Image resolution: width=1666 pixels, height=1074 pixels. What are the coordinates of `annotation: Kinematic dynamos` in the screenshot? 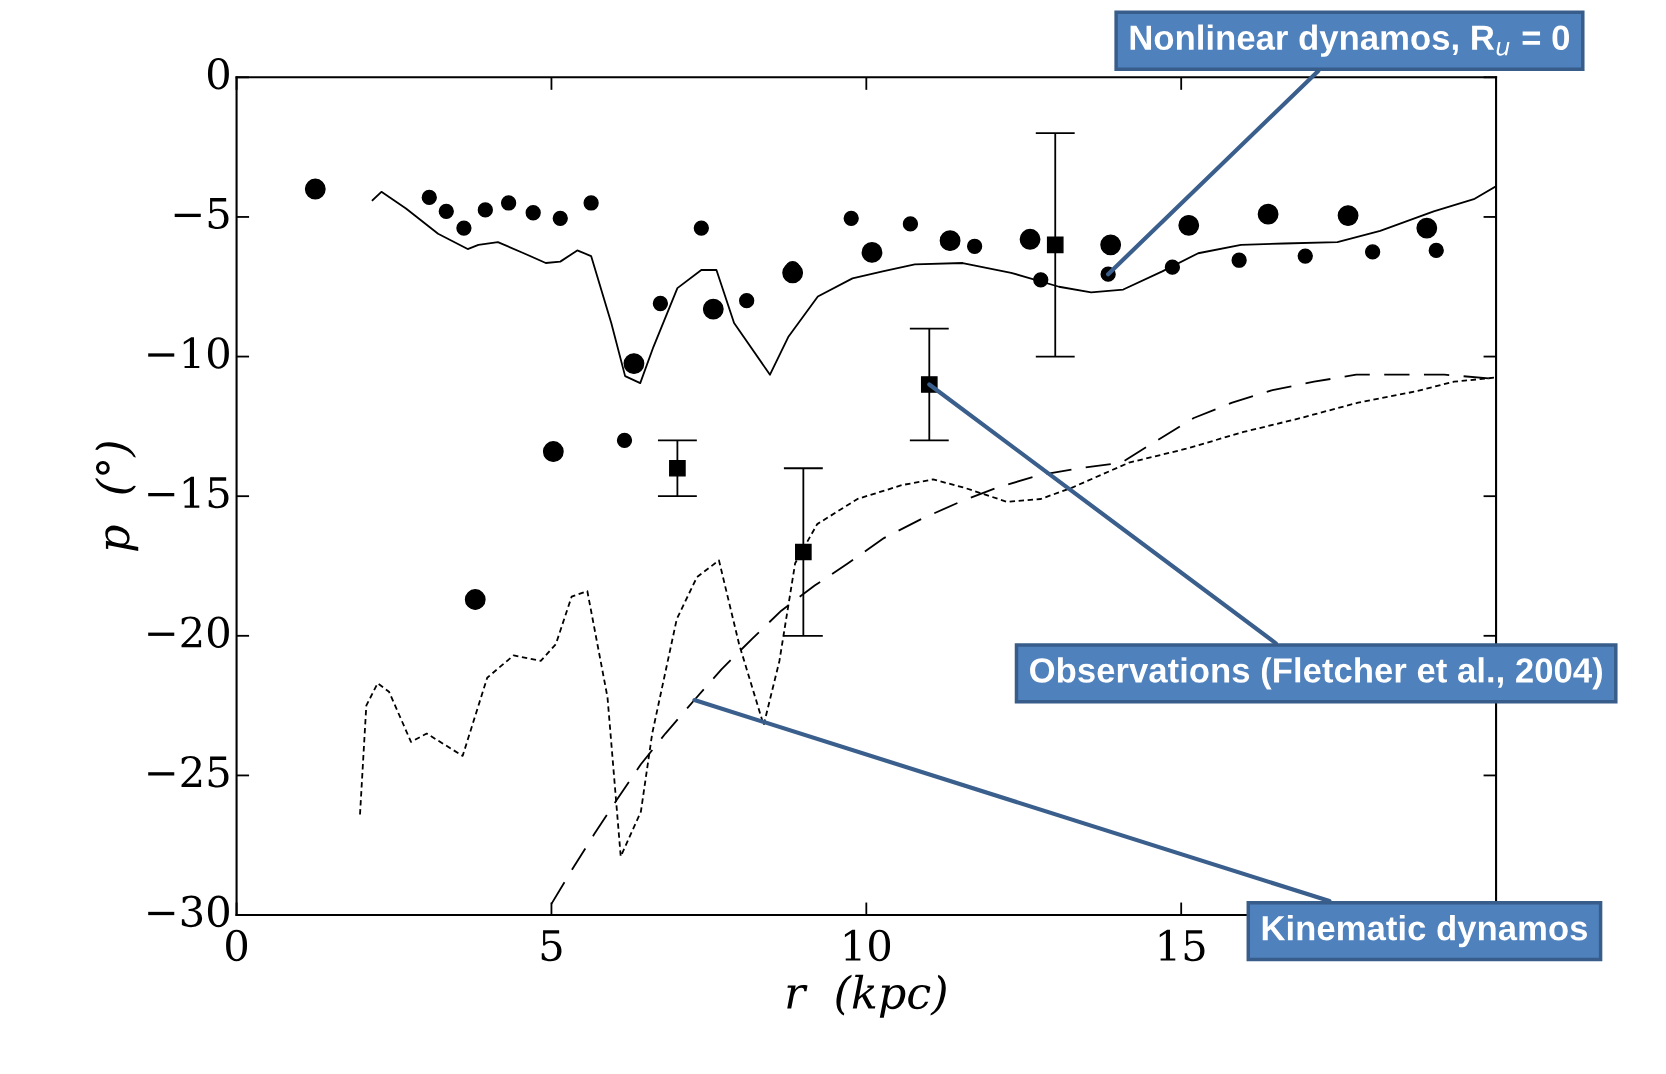 It's located at (1425, 931).